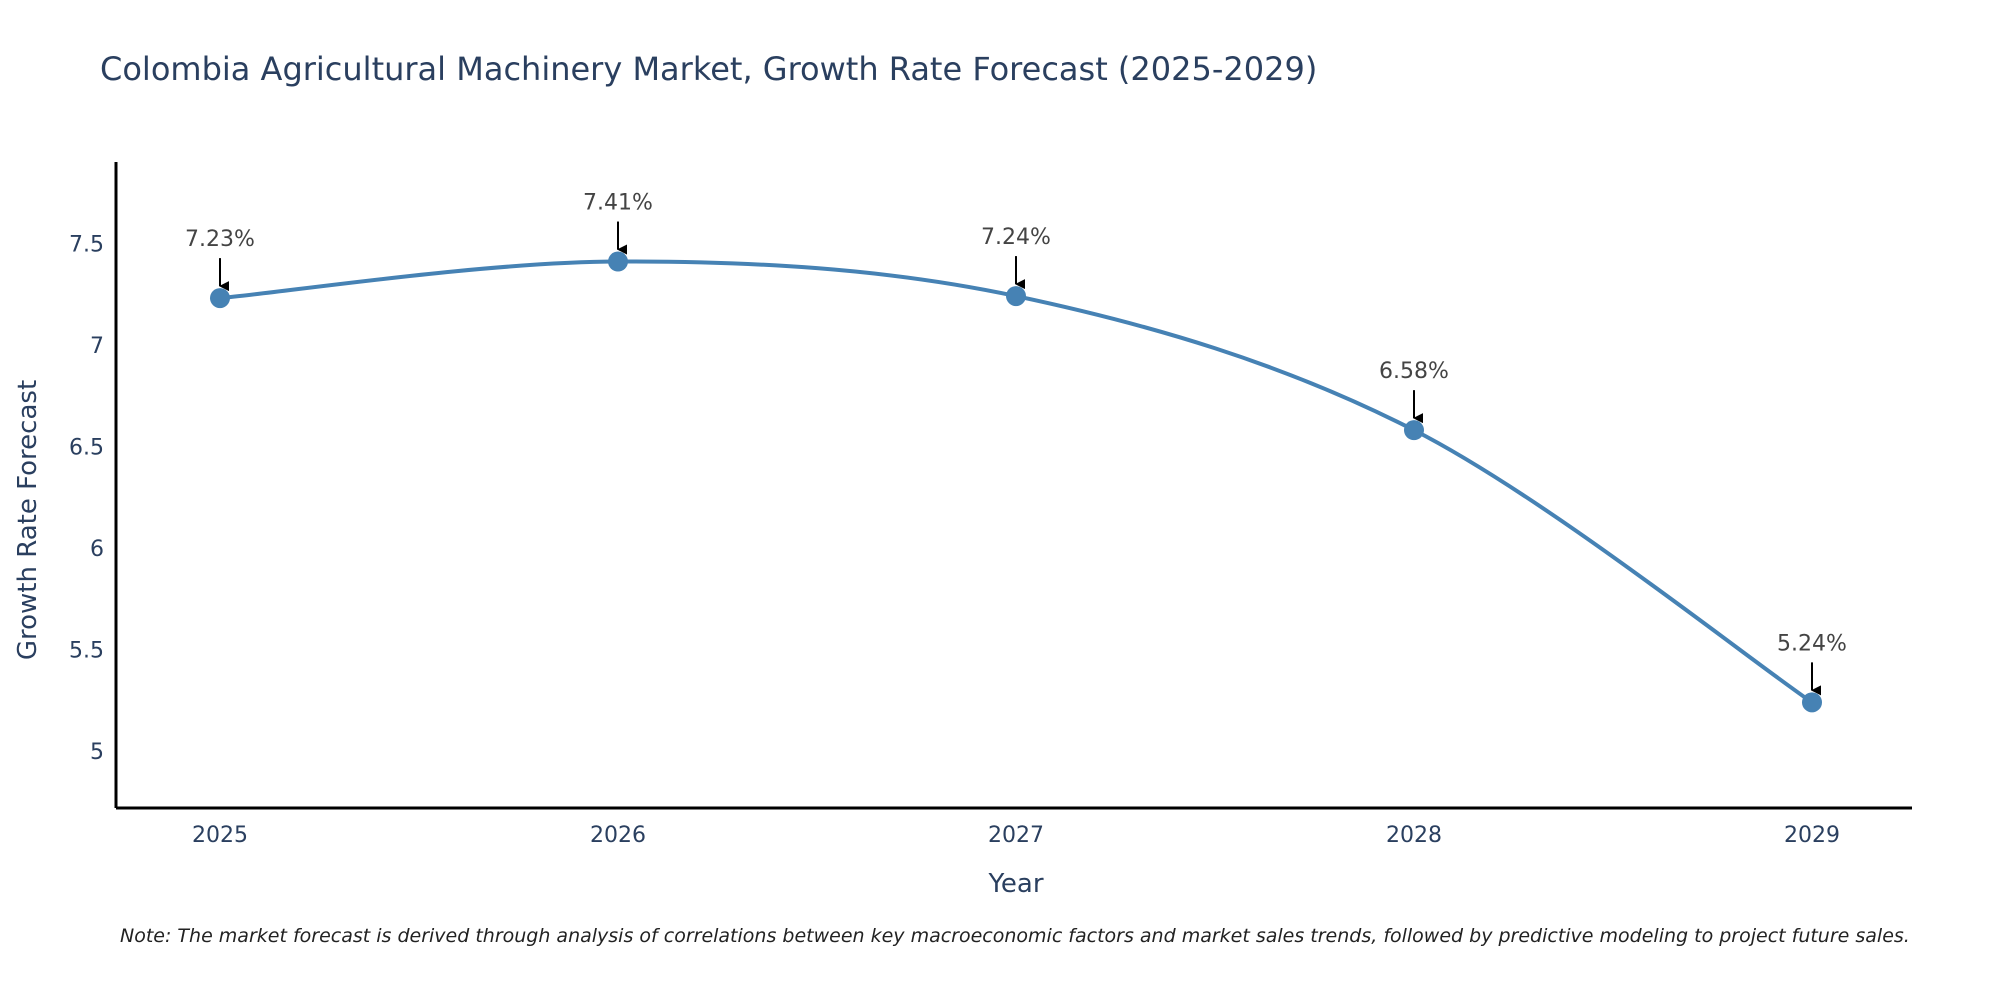 The image size is (2000, 1004). Describe the element at coordinates (1414, 835) in the screenshot. I see `x-tick-label: 2028` at that location.